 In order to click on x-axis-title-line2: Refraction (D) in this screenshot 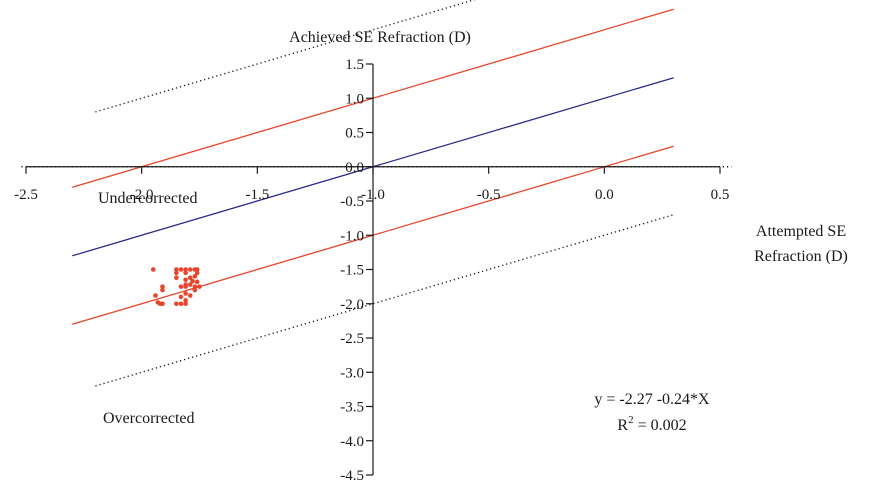, I will do `click(801, 256)`.